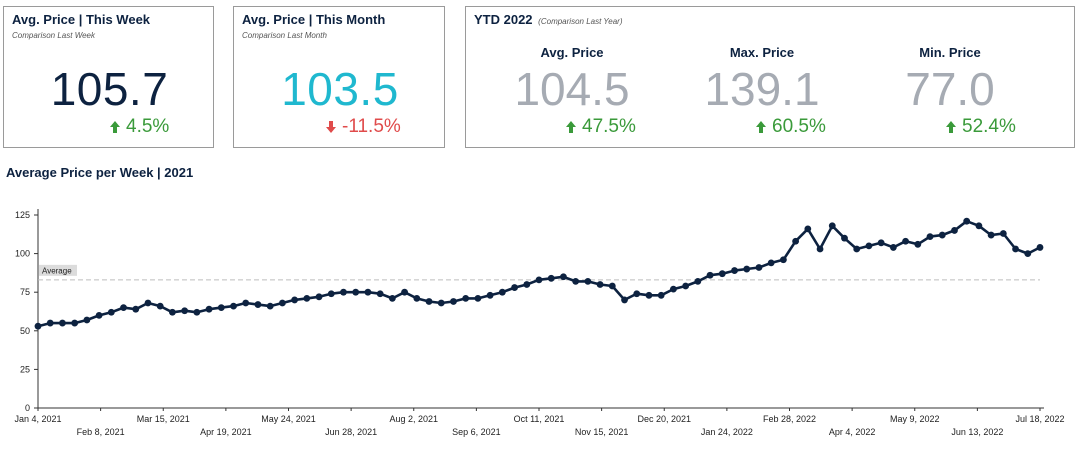 Image resolution: width=1080 pixels, height=450 pixels. Describe the element at coordinates (915, 419) in the screenshot. I see `x-tick-label: May 9, 2022` at that location.